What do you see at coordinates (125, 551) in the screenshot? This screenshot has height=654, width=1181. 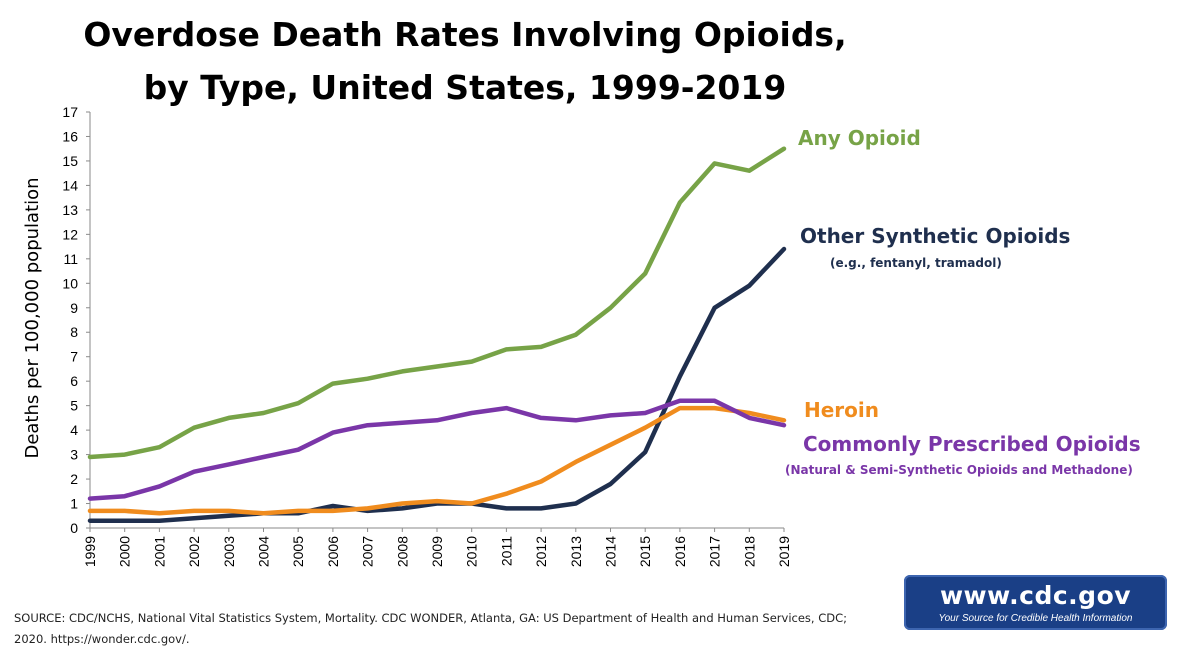 I see `x-tick-label: 2000` at bounding box center [125, 551].